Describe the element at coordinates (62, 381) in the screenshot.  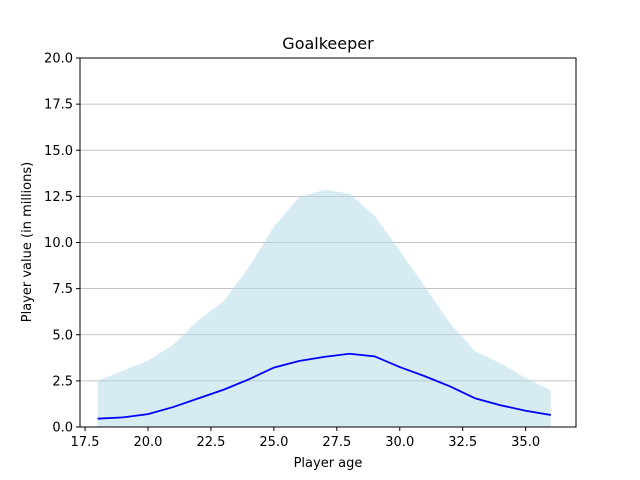
I see `y-tick-label-1: 2.5` at that location.